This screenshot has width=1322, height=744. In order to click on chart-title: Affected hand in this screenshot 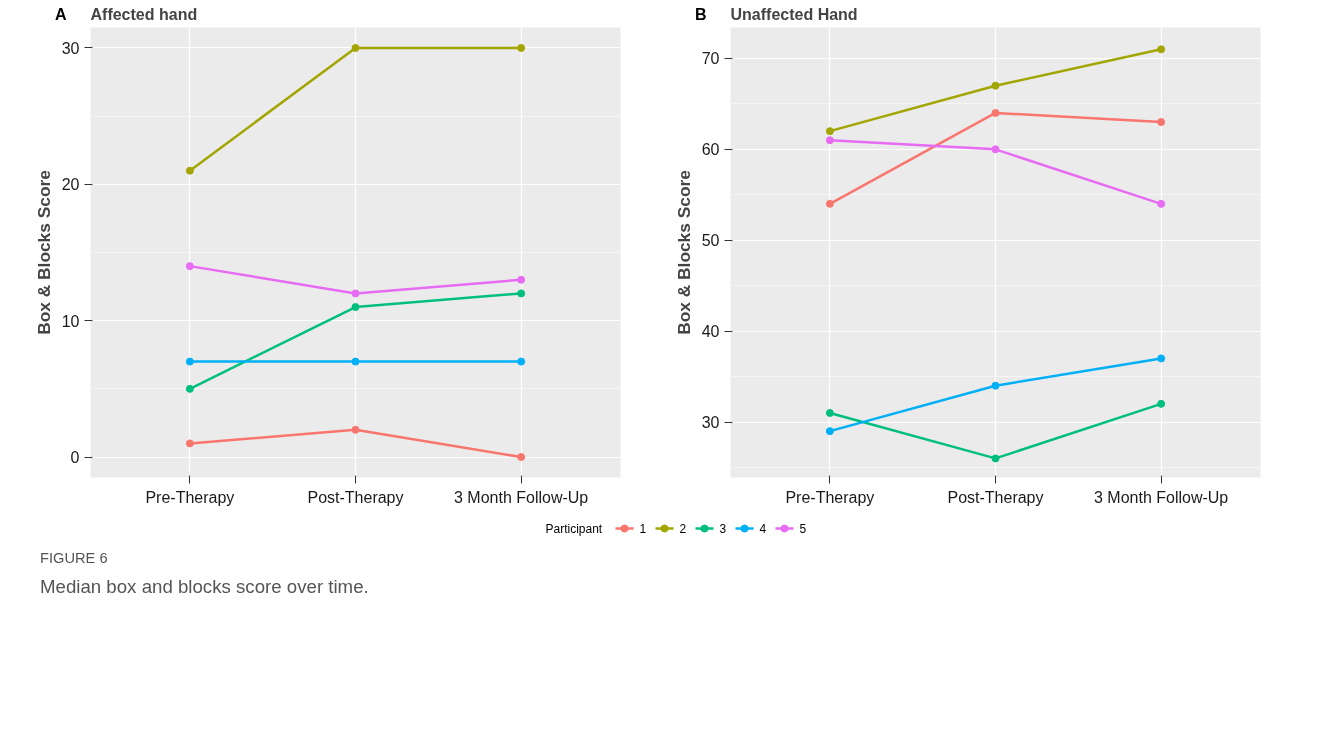, I will do `click(144, 14)`.